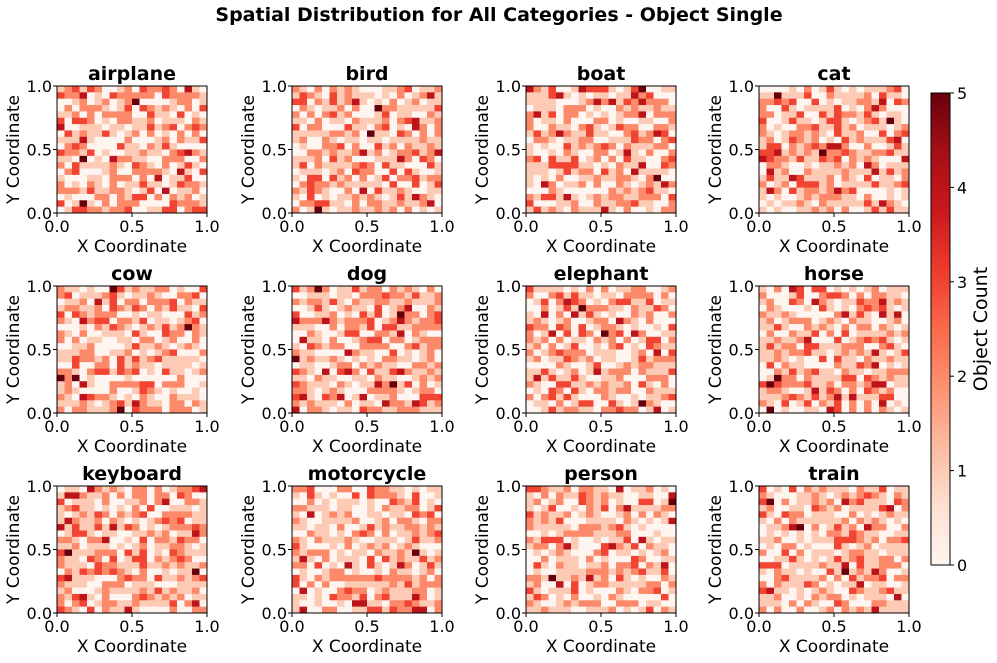 This screenshot has width=997, height=663. I want to click on y-tick-label: 0.0, so click(39, 613).